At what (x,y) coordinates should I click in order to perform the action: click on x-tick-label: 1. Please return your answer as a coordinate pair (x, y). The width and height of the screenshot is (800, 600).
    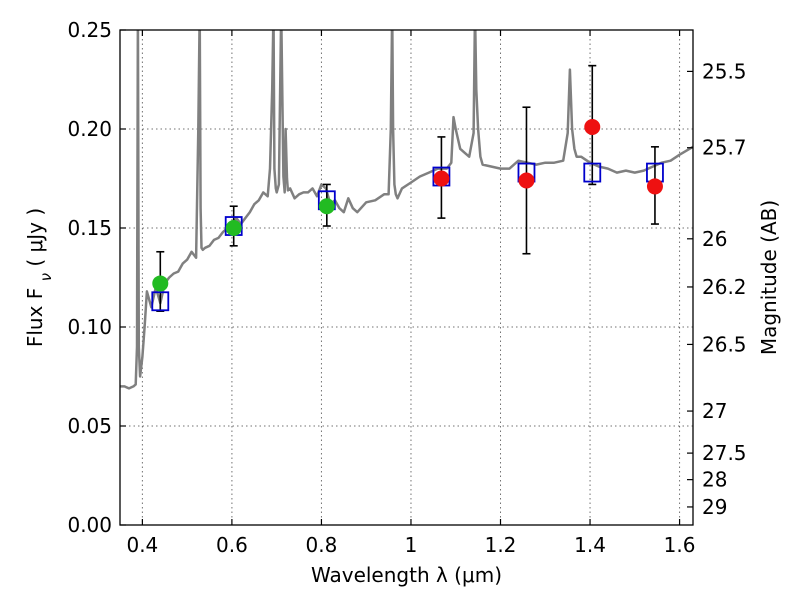
    Looking at the image, I should click on (411, 545).